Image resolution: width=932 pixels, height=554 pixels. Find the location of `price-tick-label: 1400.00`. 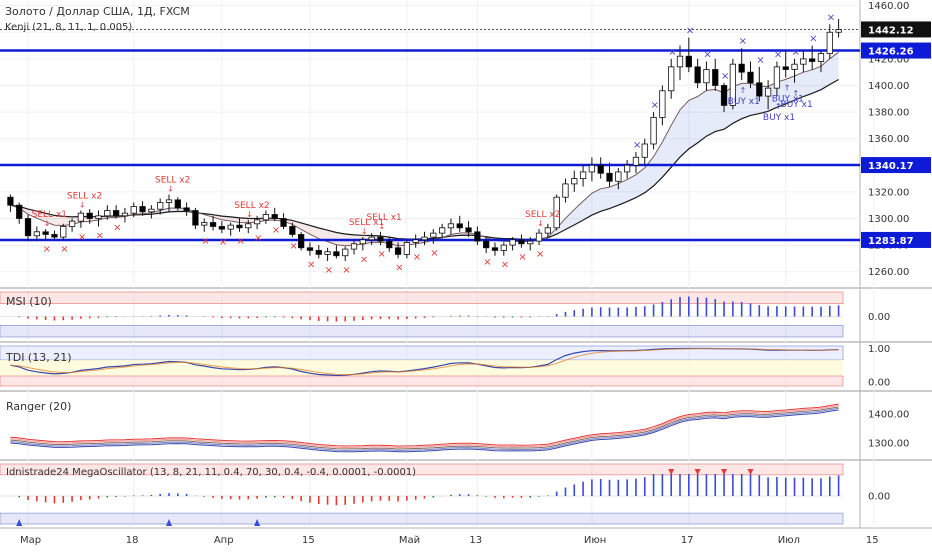

price-tick-label: 1400.00 is located at coordinates (888, 86).